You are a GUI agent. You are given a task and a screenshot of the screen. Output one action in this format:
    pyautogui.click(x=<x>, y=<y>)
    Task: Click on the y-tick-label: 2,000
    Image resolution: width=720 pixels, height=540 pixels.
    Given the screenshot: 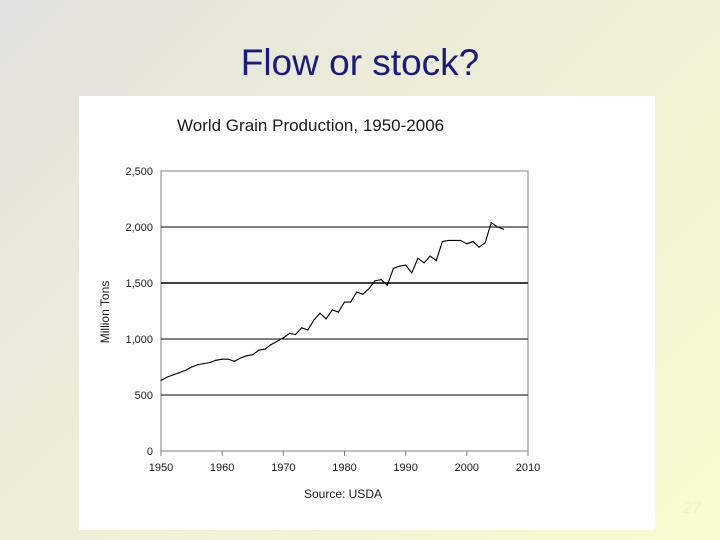 What is the action you would take?
    pyautogui.click(x=139, y=228)
    